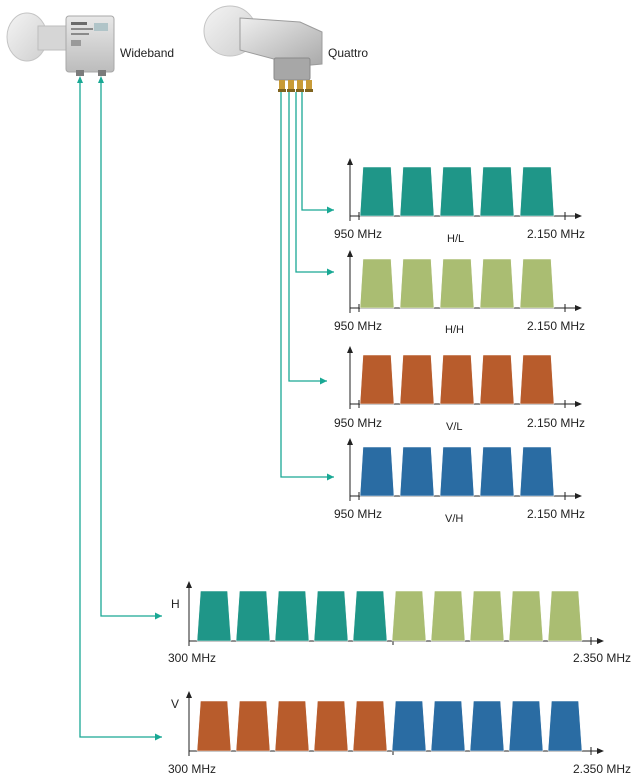 The width and height of the screenshot is (636, 781). I want to click on wideband-1-y-arrow, so click(189, 694).